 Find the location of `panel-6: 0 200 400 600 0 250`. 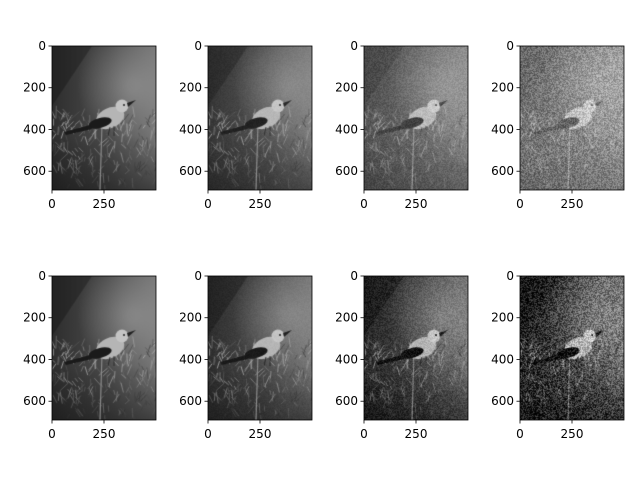

panel-6: 0 200 400 600 0 250 is located at coordinates (245, 355).